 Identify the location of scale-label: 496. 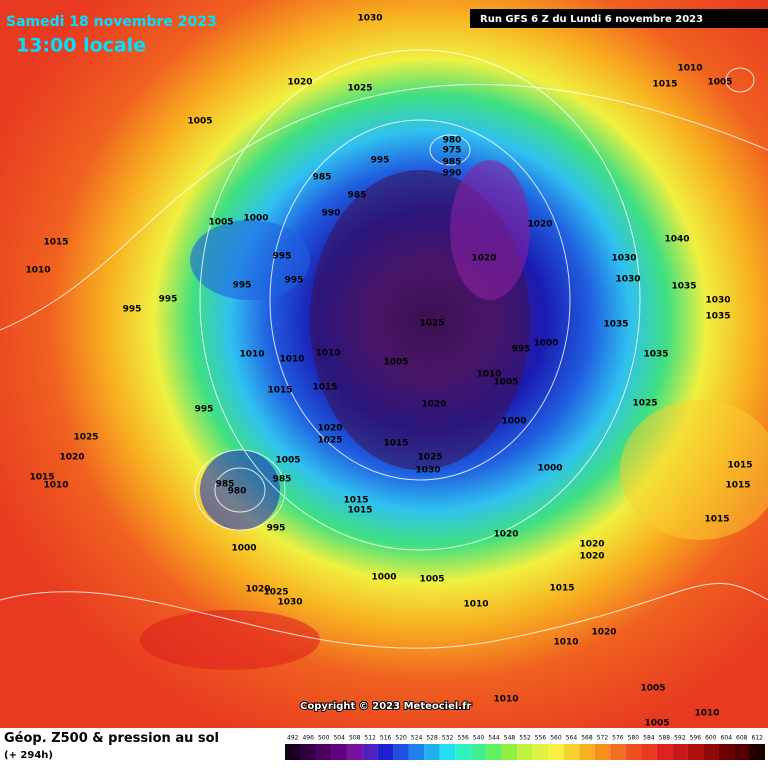
(308, 738).